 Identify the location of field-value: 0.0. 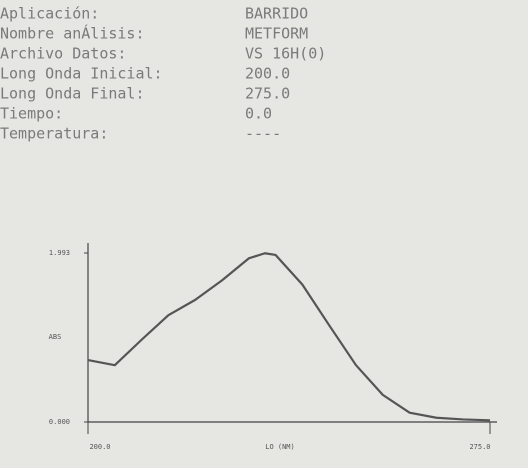
(258, 114).